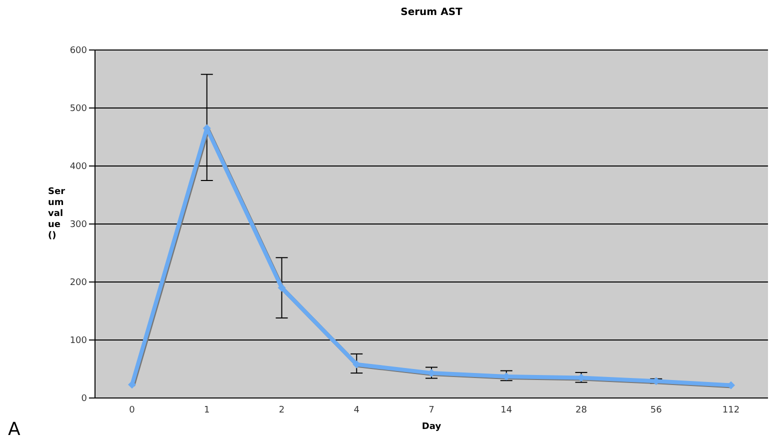 The image size is (770, 441). I want to click on x-tick-label: 2, so click(281, 410).